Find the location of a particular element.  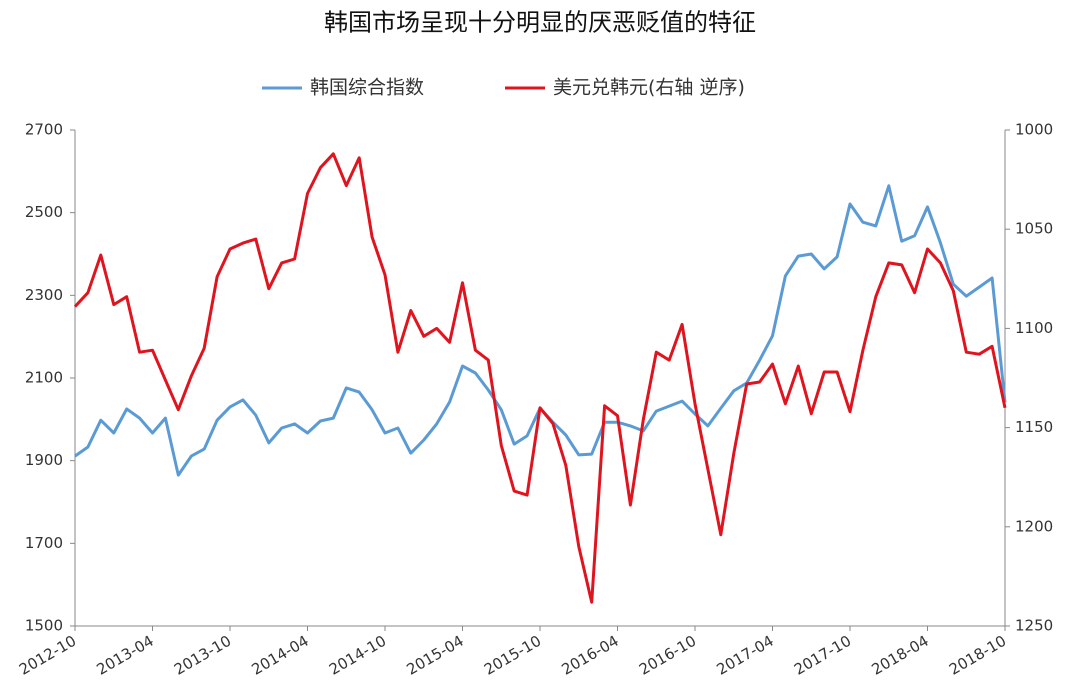

y2-tick-label: 1200 is located at coordinates (1034, 526).